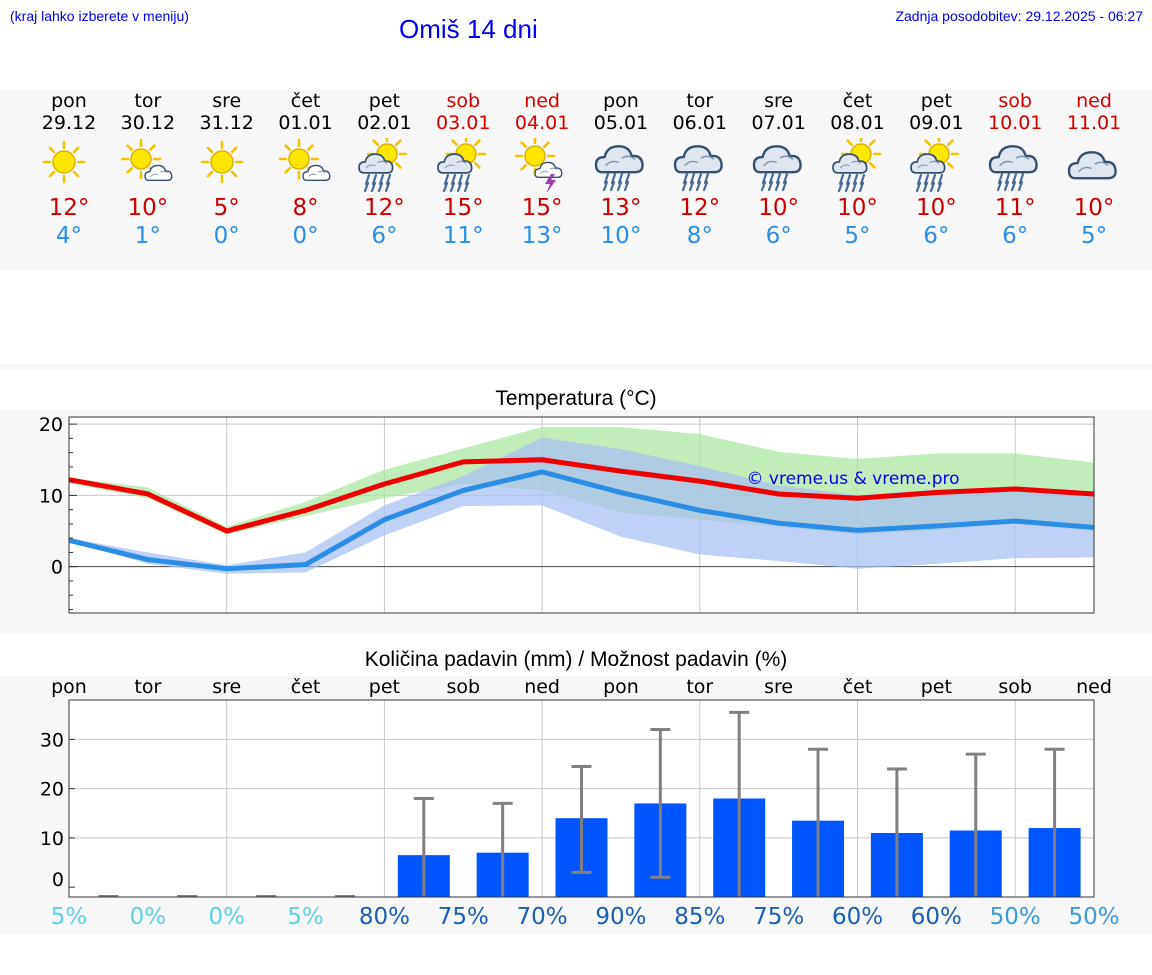 The width and height of the screenshot is (1152, 975). What do you see at coordinates (936, 170) in the screenshot?
I see `forecast-day: pet 09.01 10° 6°` at bounding box center [936, 170].